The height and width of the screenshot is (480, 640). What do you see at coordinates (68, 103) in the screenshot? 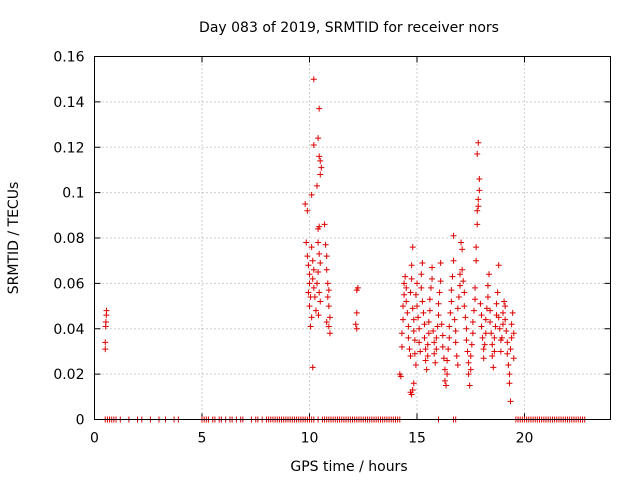
I see `y-tick-label: 0.14` at bounding box center [68, 103].